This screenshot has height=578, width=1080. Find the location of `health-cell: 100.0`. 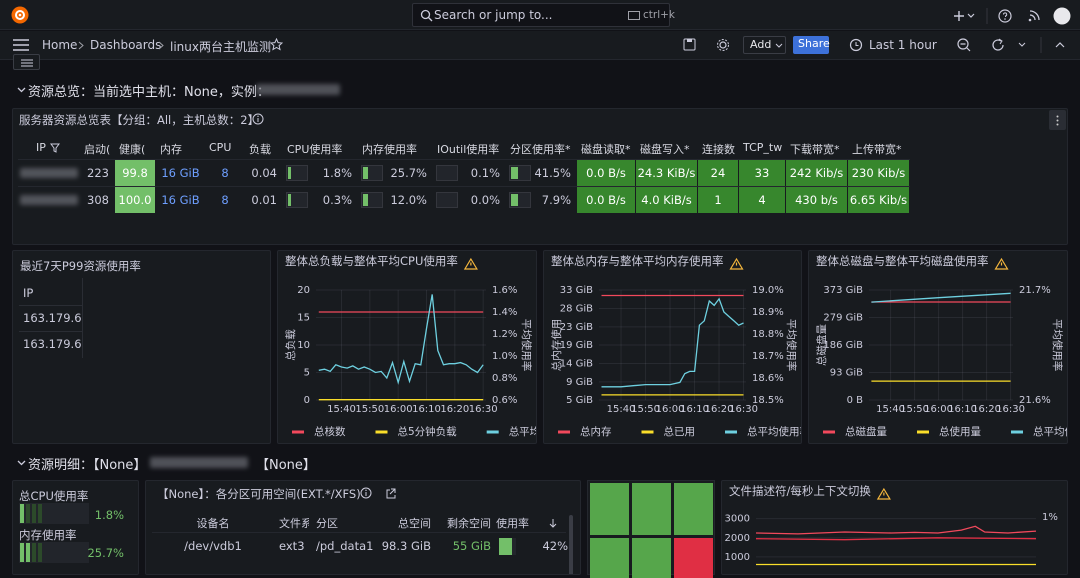

health-cell: 100.0 is located at coordinates (135, 200).